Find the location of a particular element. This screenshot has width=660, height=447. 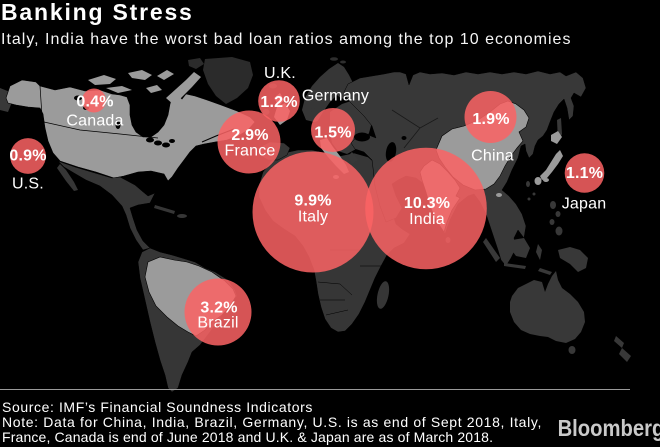

svg-text: China is located at coordinates (492, 156).